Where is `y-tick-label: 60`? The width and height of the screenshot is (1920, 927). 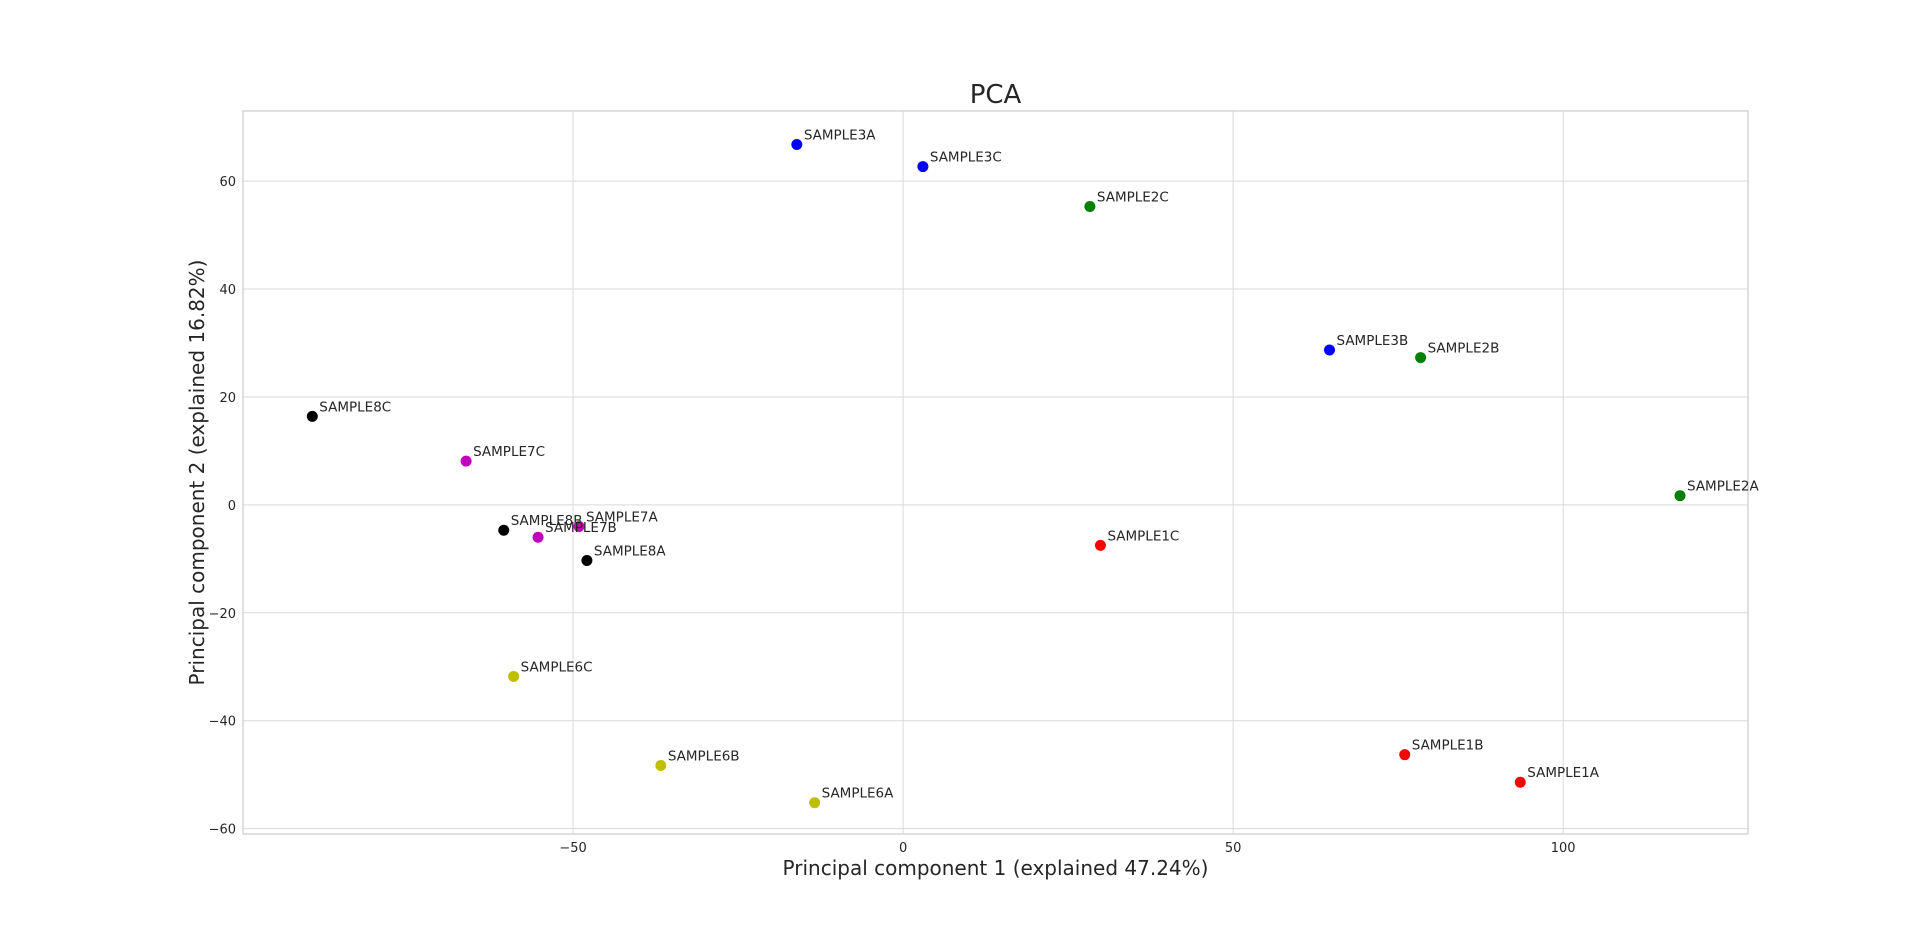 y-tick-label: 60 is located at coordinates (227, 182).